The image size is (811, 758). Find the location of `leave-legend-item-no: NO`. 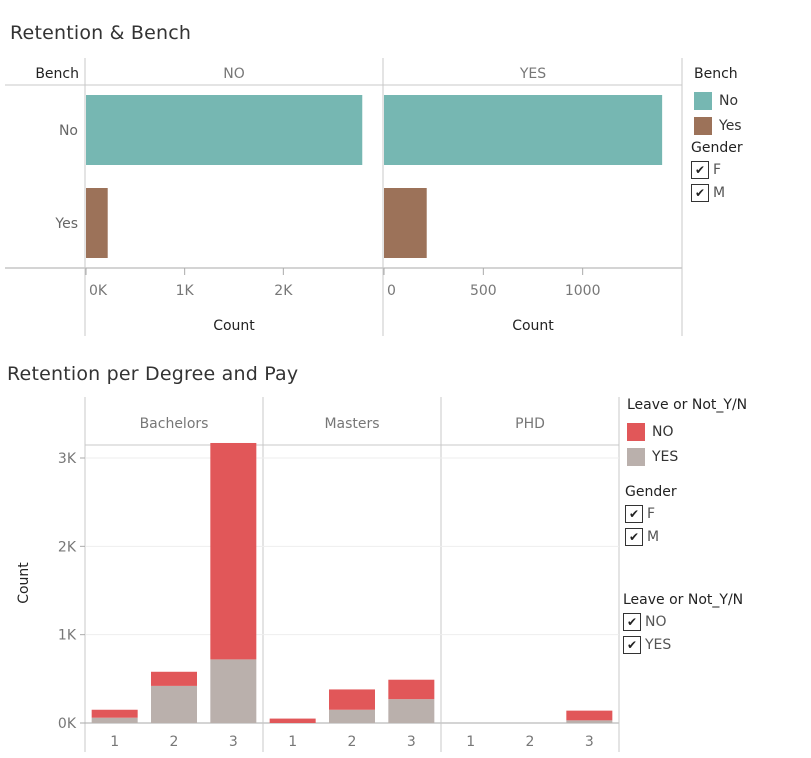

leave-legend-item-no: NO is located at coordinates (687, 431).